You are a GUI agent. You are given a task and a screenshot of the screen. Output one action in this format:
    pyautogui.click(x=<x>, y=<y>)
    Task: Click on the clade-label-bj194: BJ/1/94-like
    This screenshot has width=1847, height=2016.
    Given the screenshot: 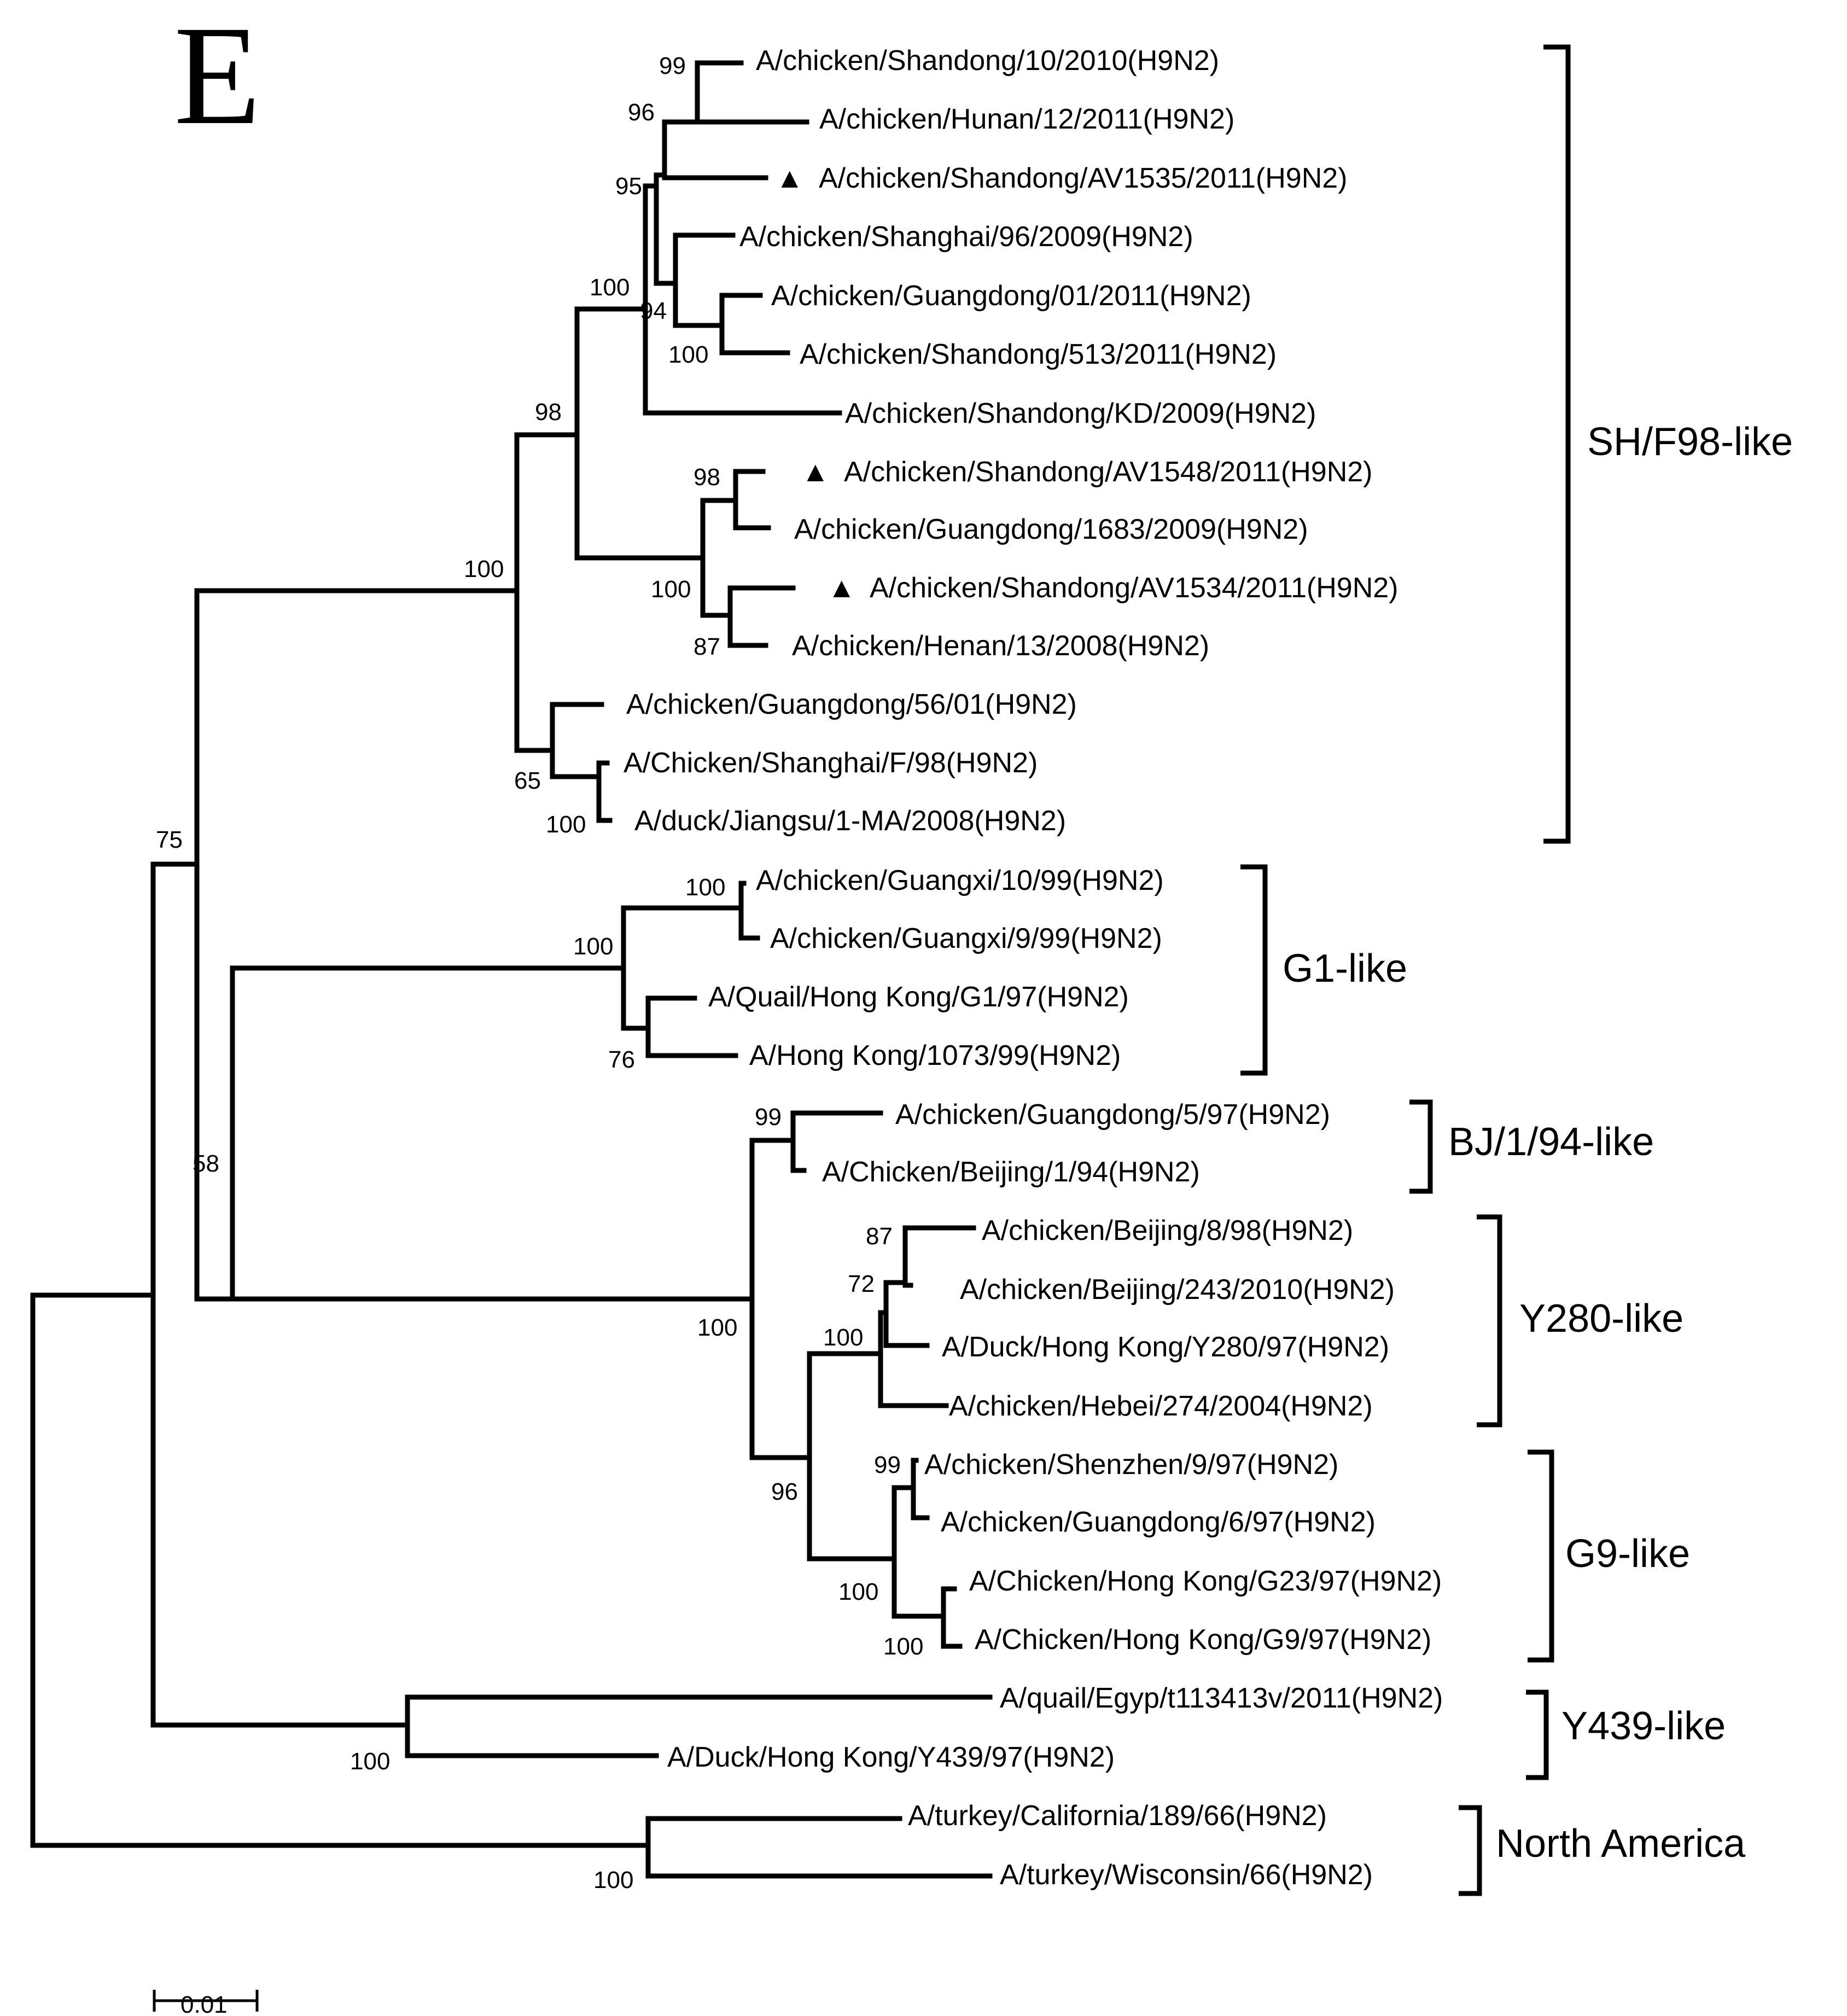 What is the action you would take?
    pyautogui.click(x=1551, y=1142)
    